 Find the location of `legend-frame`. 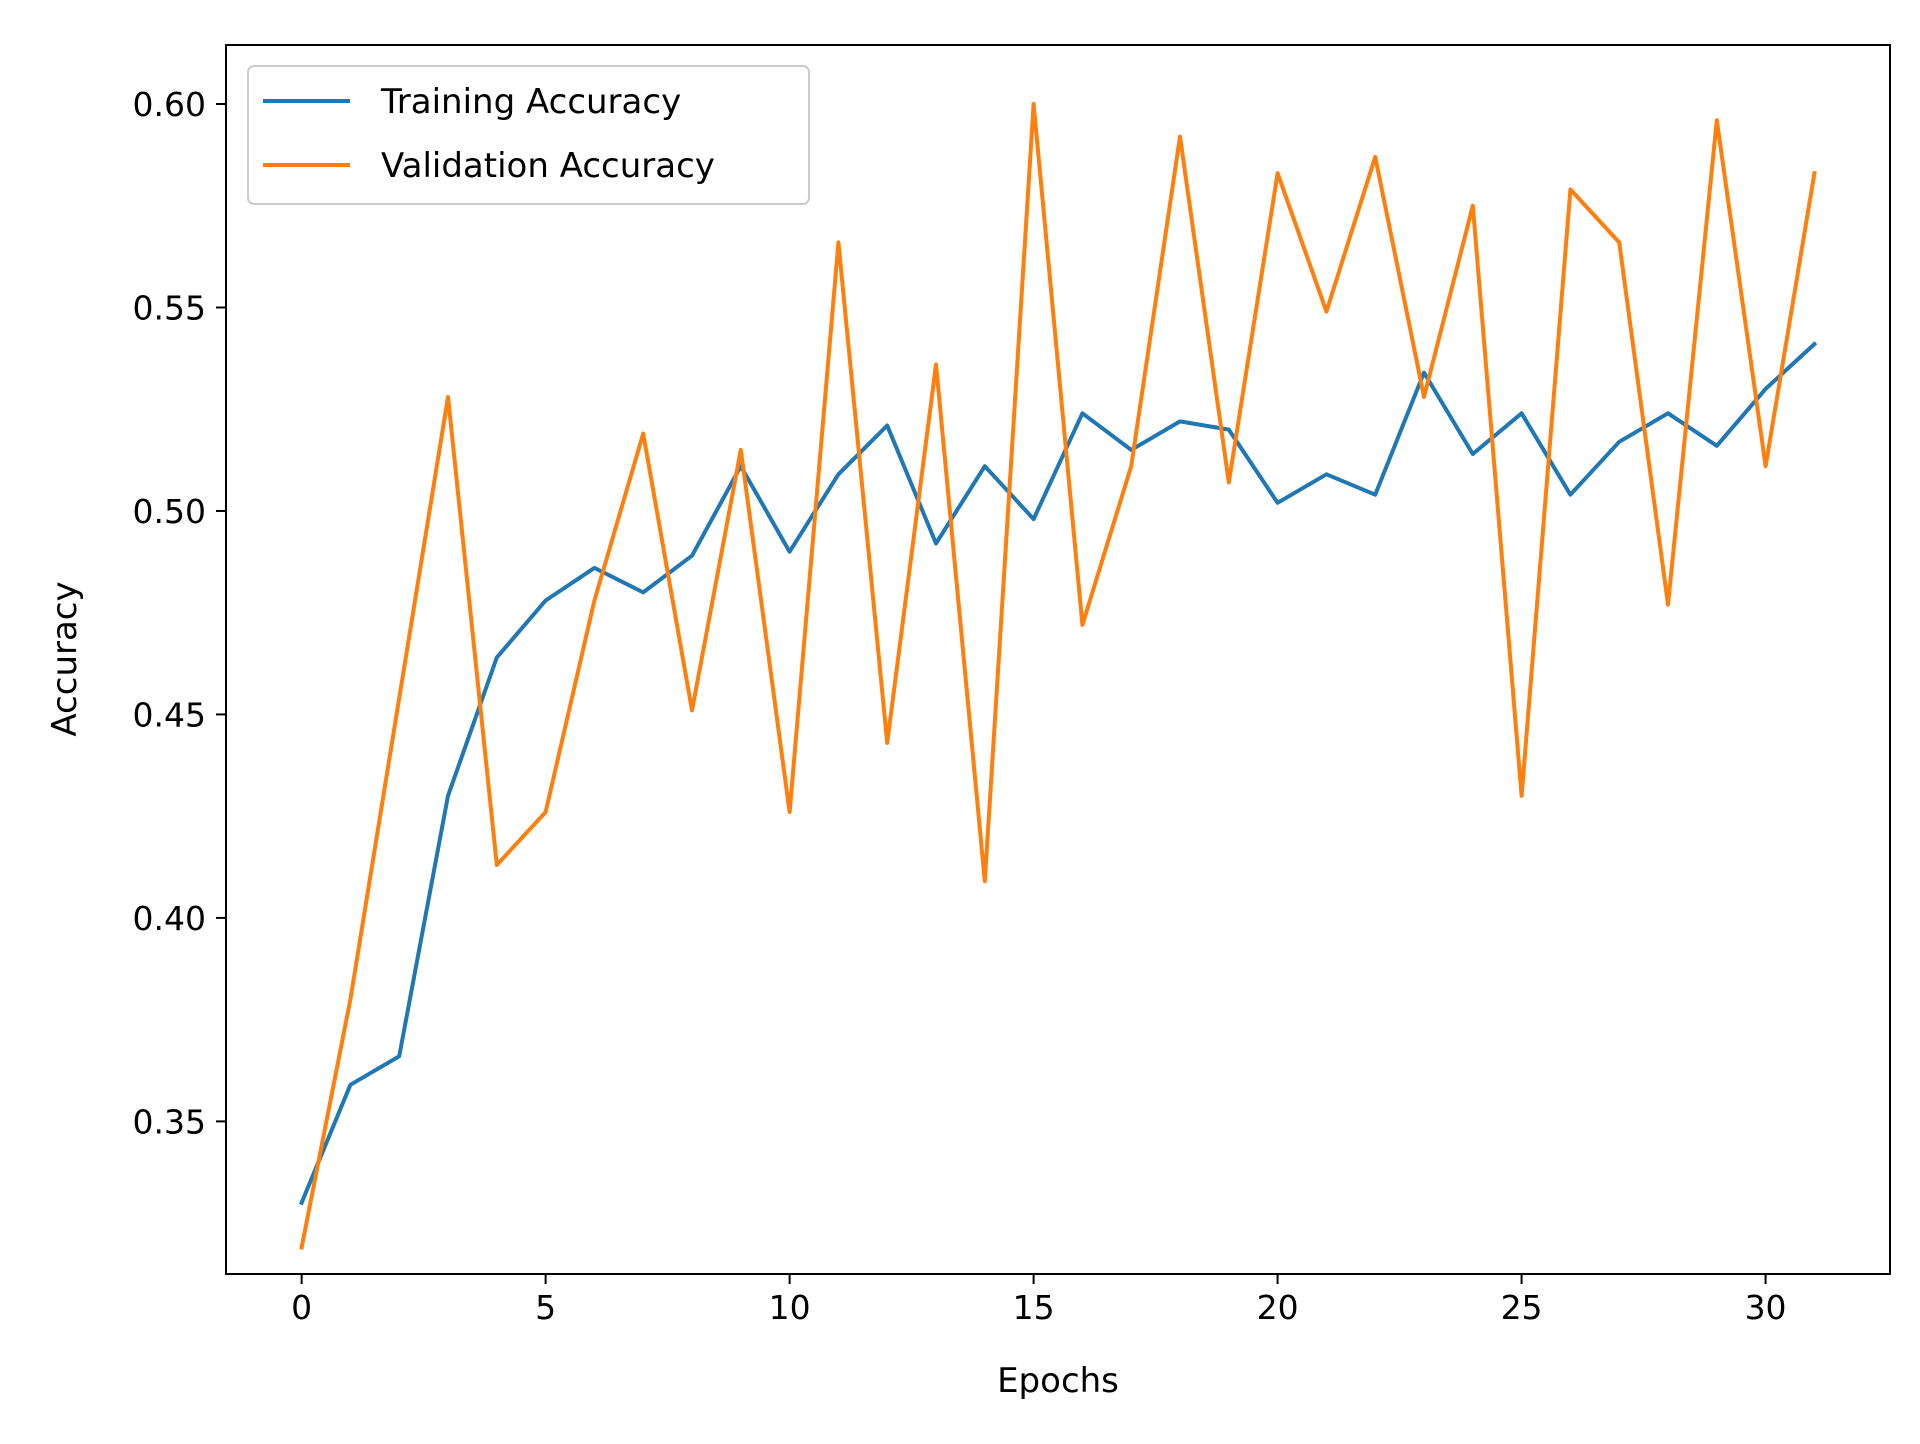

legend-frame is located at coordinates (528, 135).